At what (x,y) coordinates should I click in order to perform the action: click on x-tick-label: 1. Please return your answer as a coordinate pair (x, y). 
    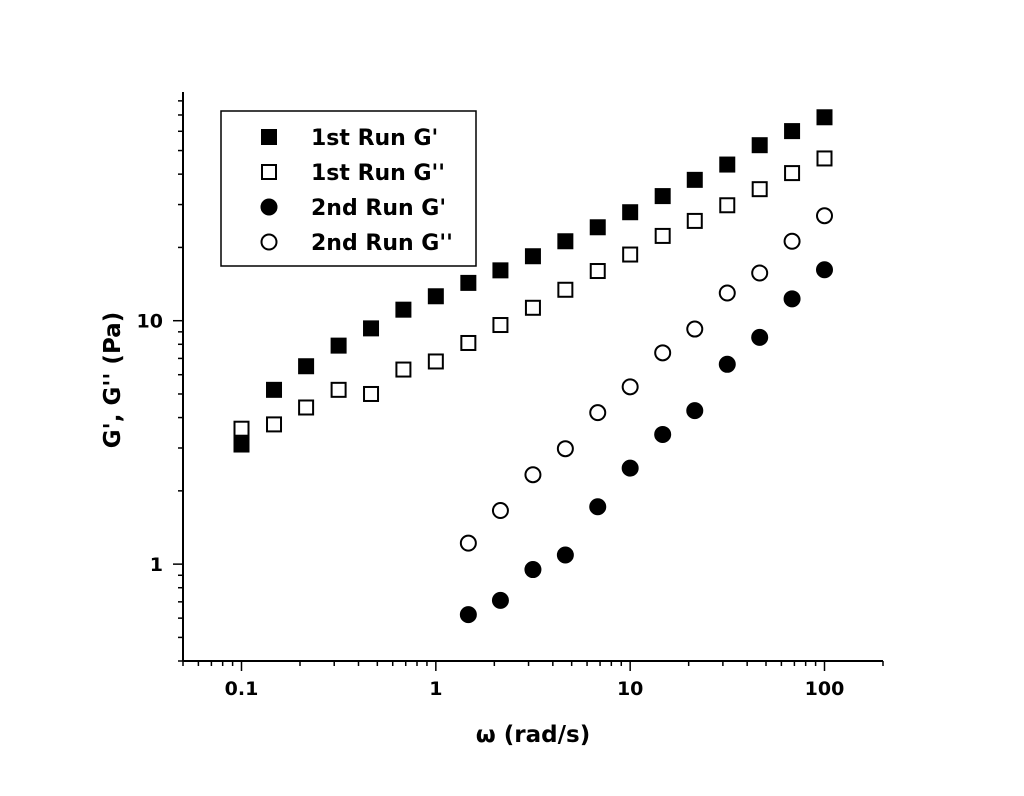
    Looking at the image, I should click on (435, 689).